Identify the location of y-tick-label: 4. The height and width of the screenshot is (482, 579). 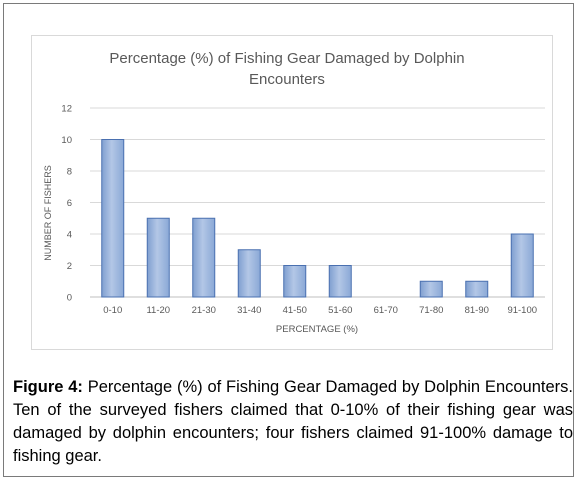
(69, 235).